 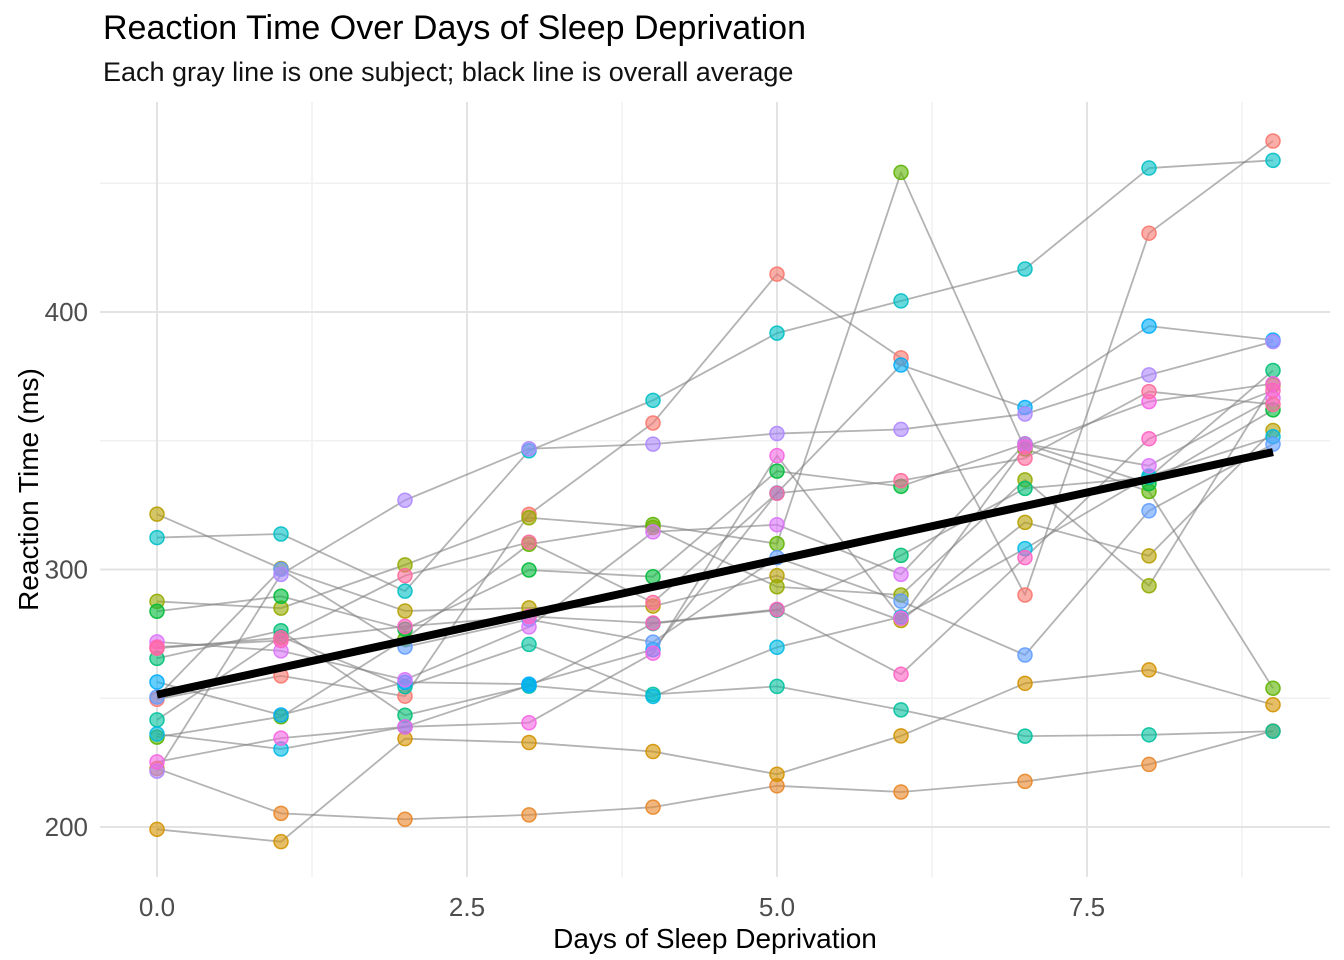 What do you see at coordinates (467, 907) in the screenshot?
I see `x-tick-label: 2.5` at bounding box center [467, 907].